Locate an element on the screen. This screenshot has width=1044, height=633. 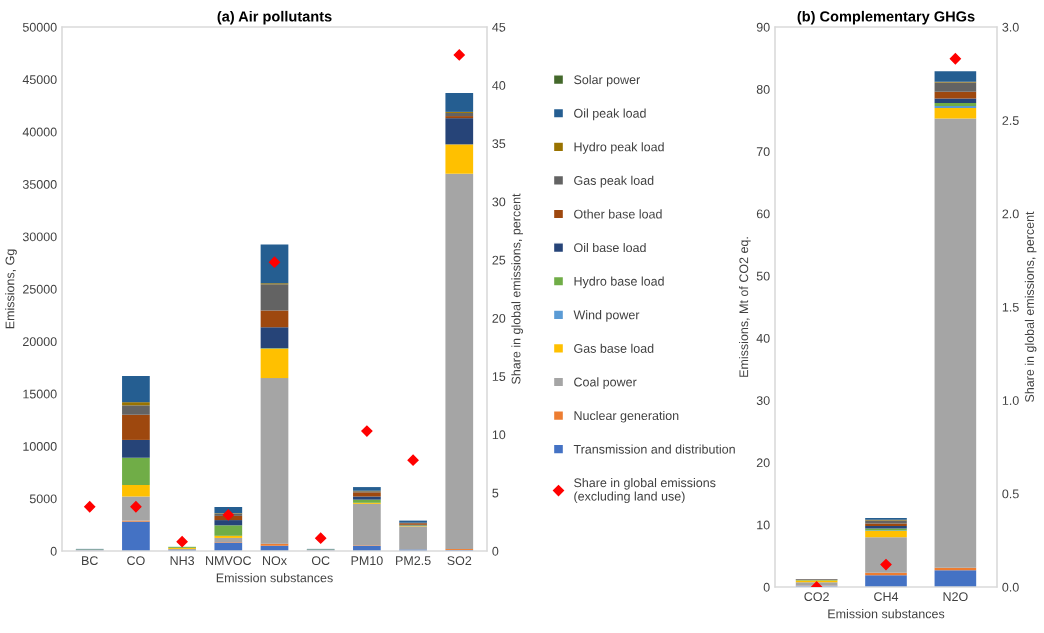
y-tick-label: 20000 is located at coordinates (40, 342).